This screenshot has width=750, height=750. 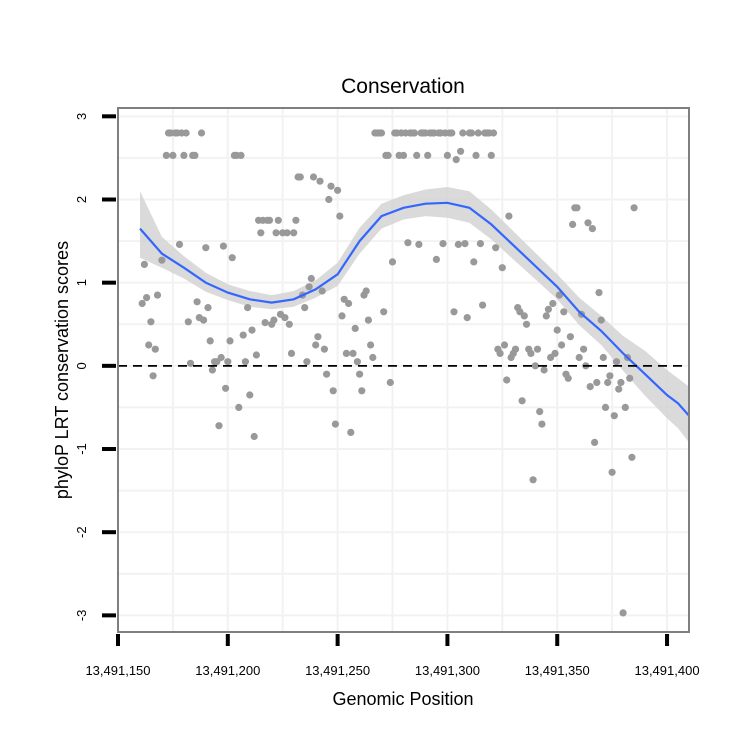 What do you see at coordinates (81, 449) in the screenshot?
I see `y-tick-label: -1` at bounding box center [81, 449].